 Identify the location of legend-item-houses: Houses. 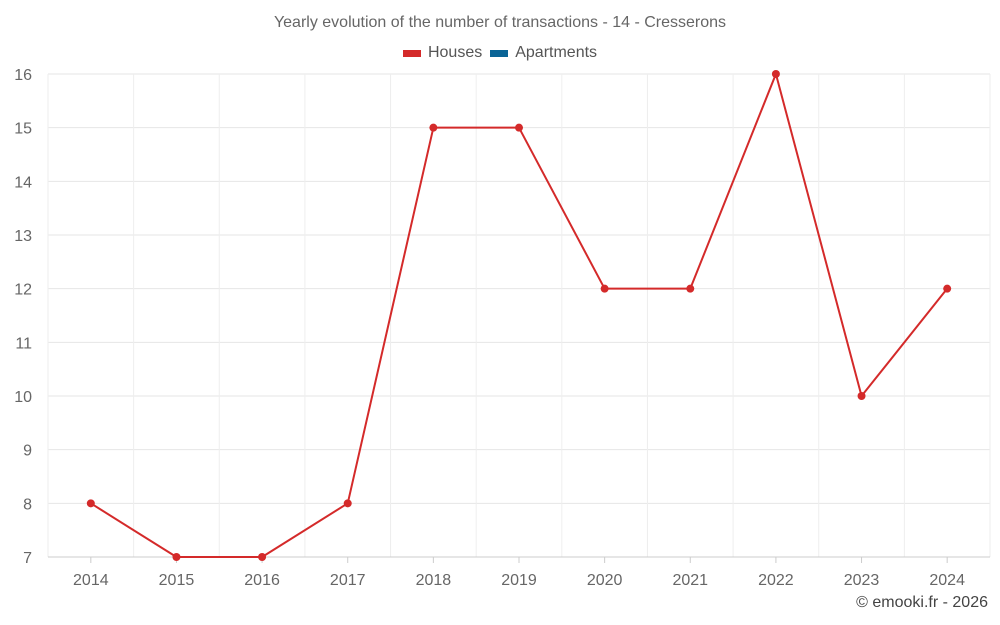
(442, 53).